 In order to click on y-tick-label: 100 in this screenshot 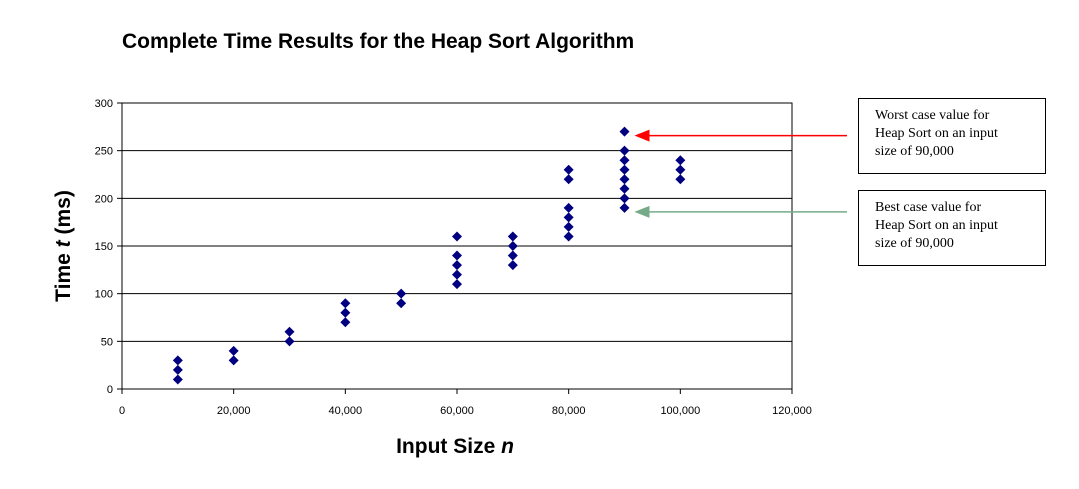, I will do `click(104, 295)`.